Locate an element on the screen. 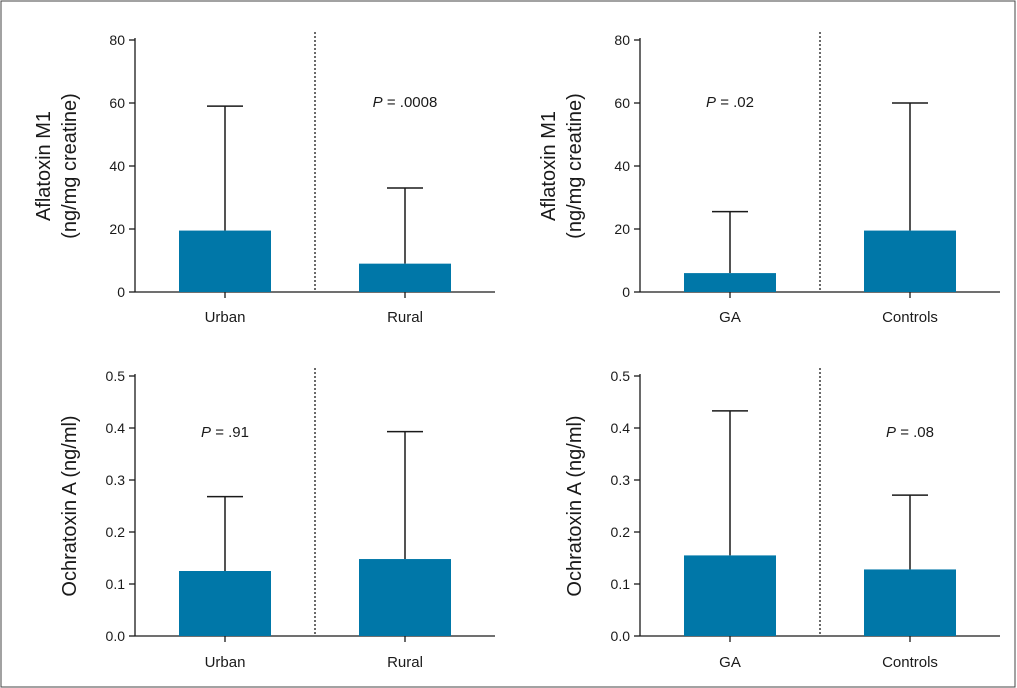 The width and height of the screenshot is (1017, 688). p-value-annotation: P = .08 is located at coordinates (910, 432).